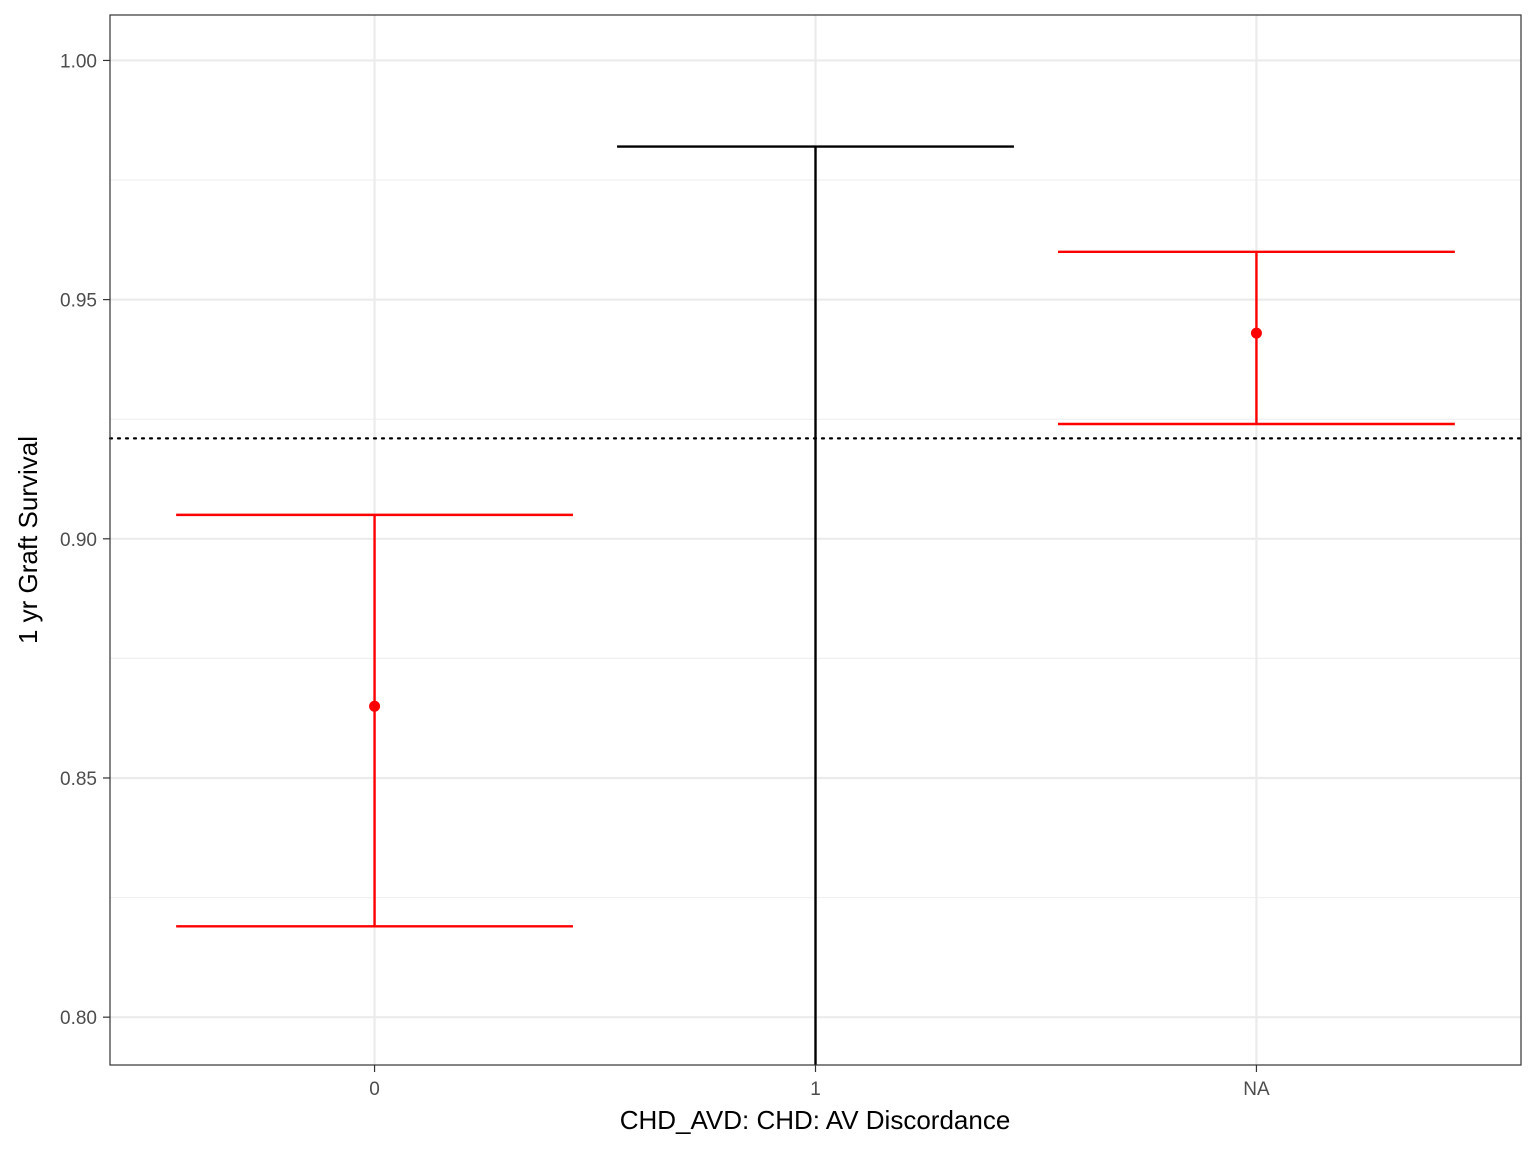 The width and height of the screenshot is (1536, 1152). What do you see at coordinates (1256, 1089) in the screenshot?
I see `x-tick-label: NA` at bounding box center [1256, 1089].